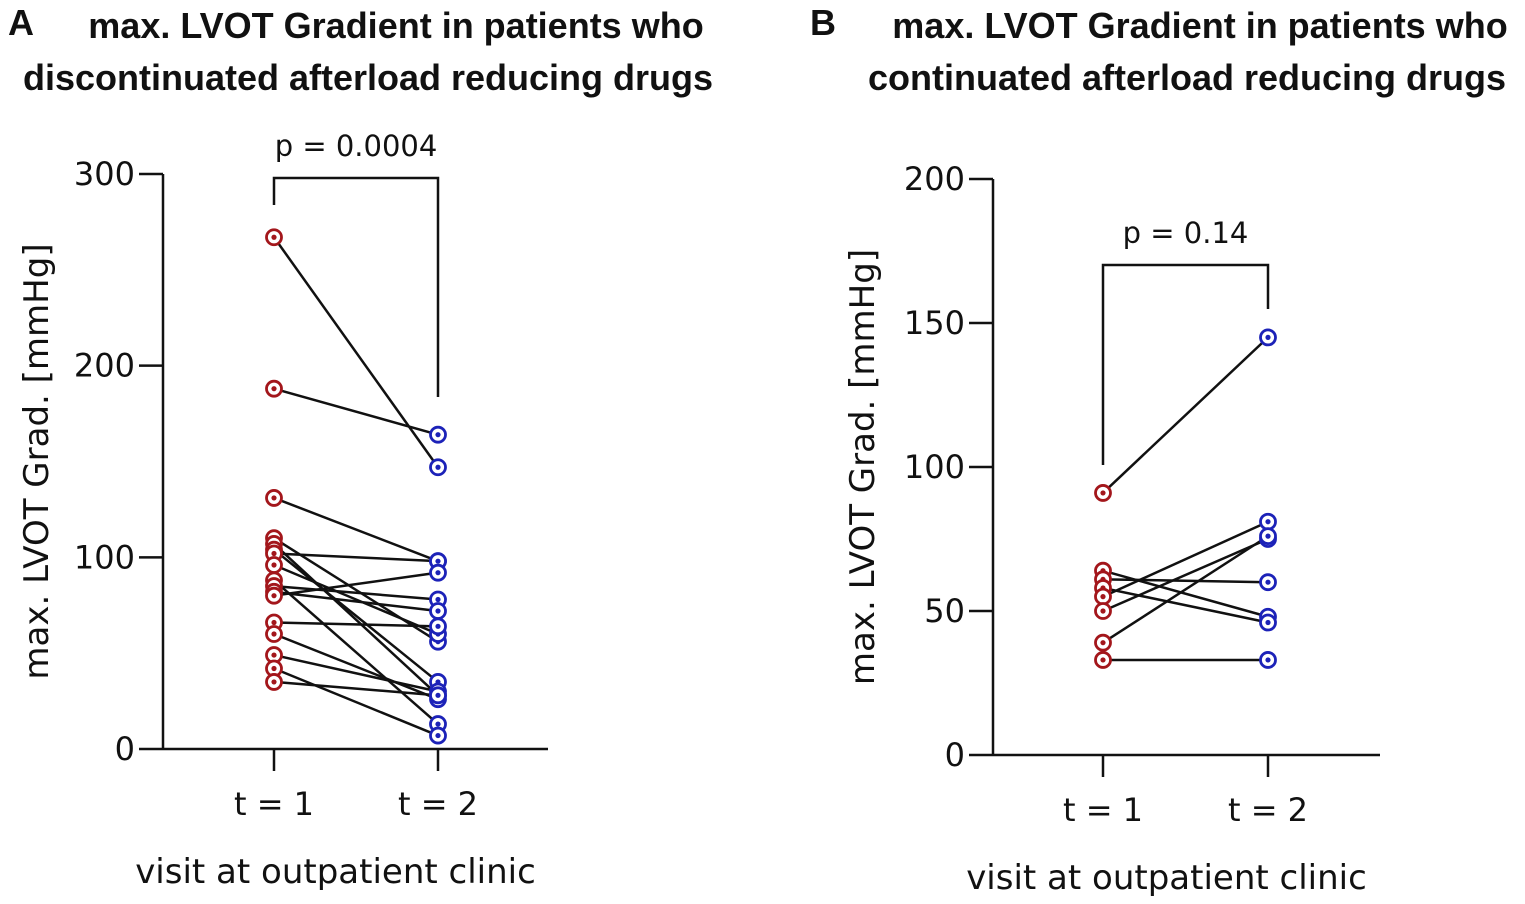 This screenshot has width=1525, height=904. What do you see at coordinates (934, 179) in the screenshot?
I see `b-y-tick-label: 200` at bounding box center [934, 179].